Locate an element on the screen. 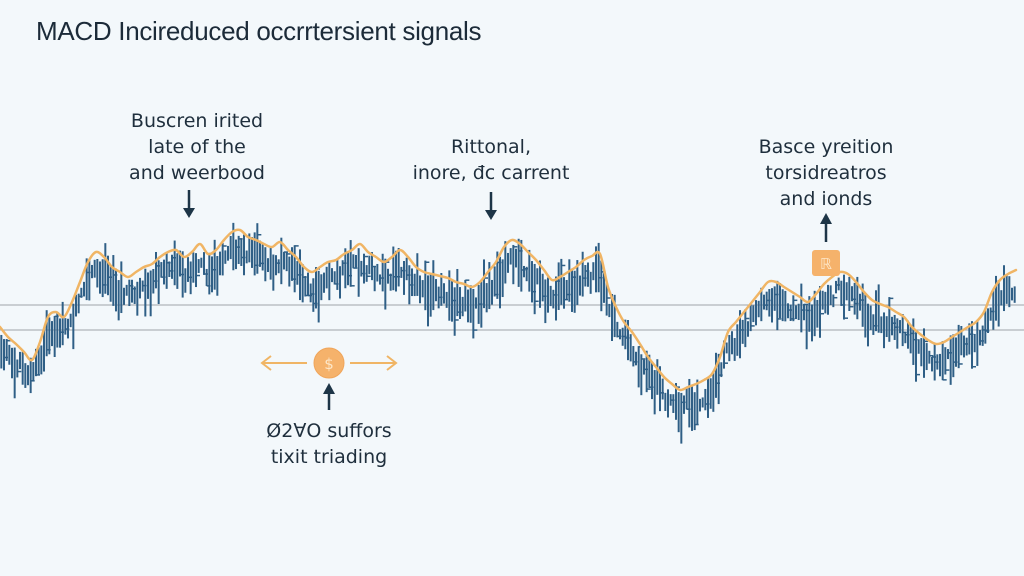 The width and height of the screenshot is (1024, 576). annotation-a4-line-2: tixit triading is located at coordinates (329, 457).